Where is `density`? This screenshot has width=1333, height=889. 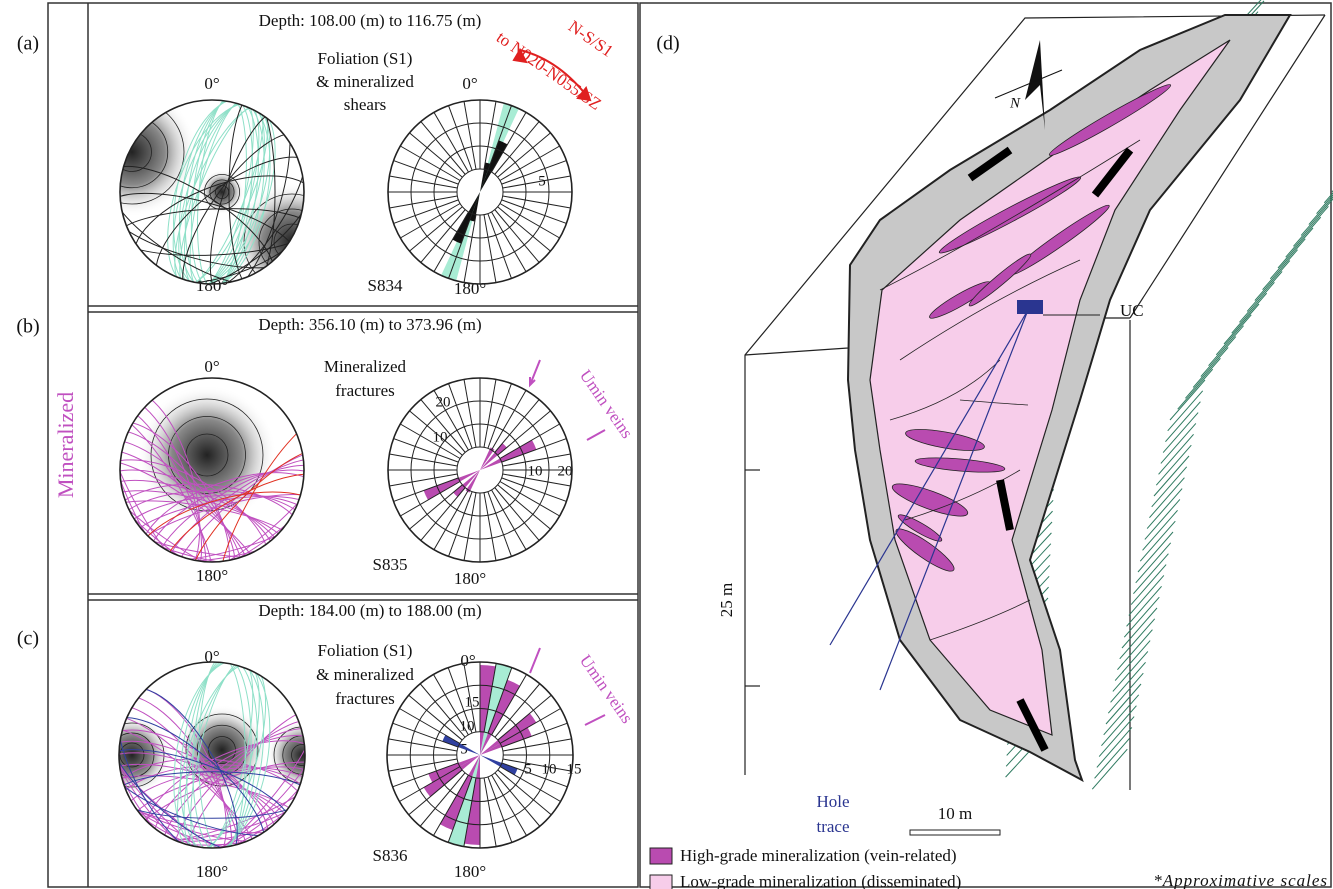 density is located at coordinates (145, 755).